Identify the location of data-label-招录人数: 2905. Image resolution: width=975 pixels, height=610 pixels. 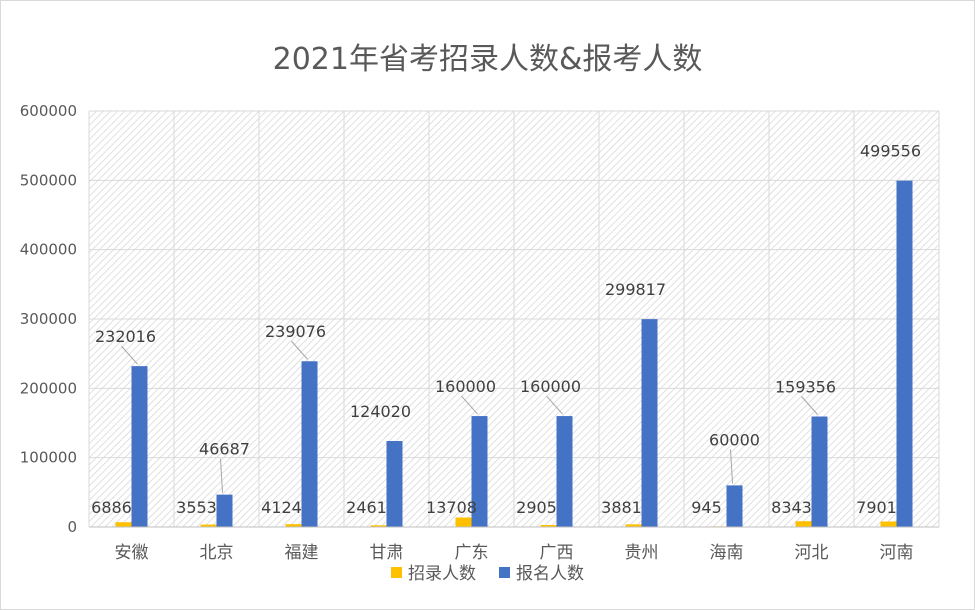
(536, 507).